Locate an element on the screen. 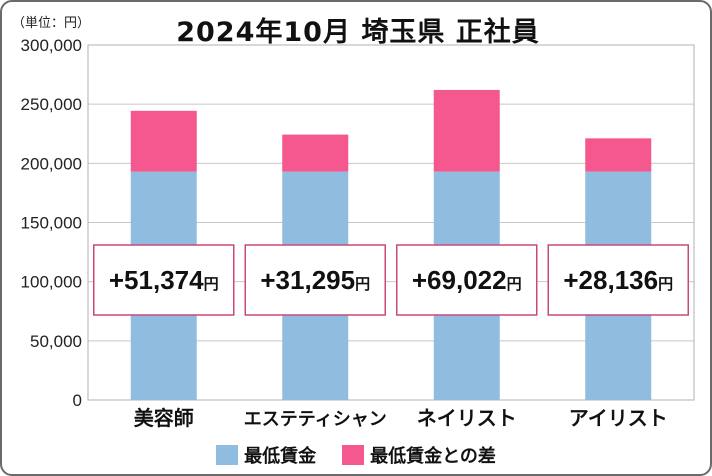 This screenshot has height=476, width=712. legend-item-difference: 最低賃金との差 is located at coordinates (419, 455).